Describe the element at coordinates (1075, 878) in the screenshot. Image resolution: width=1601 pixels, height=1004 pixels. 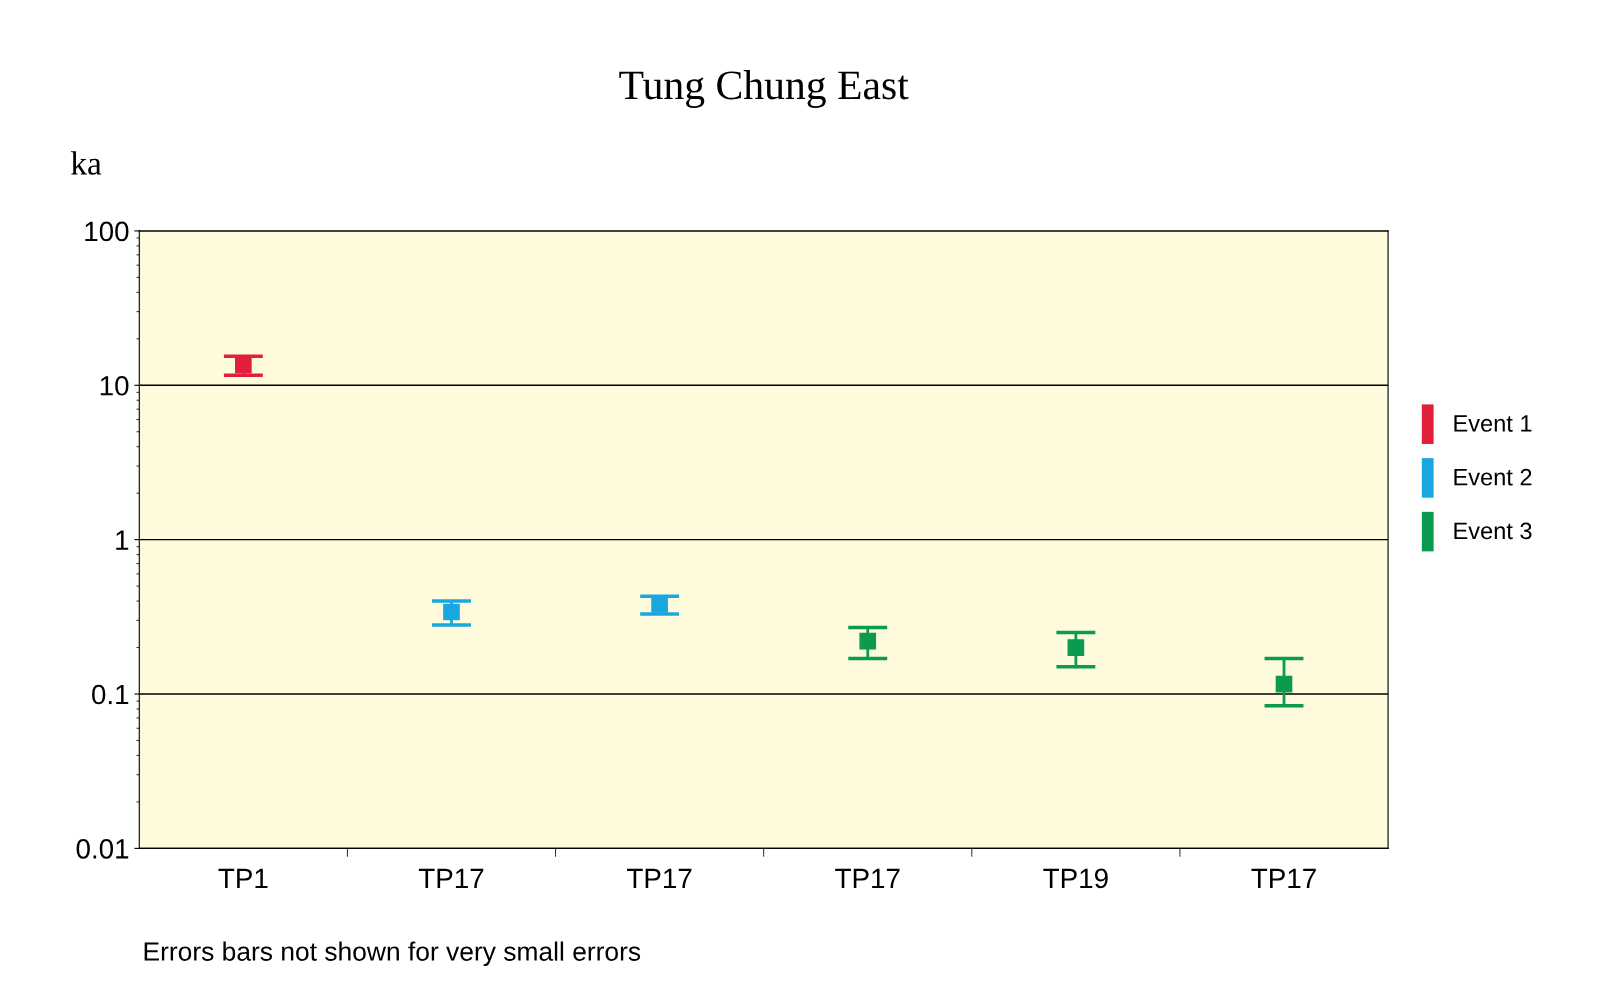
I see `x-tick-label: TP19` at that location.